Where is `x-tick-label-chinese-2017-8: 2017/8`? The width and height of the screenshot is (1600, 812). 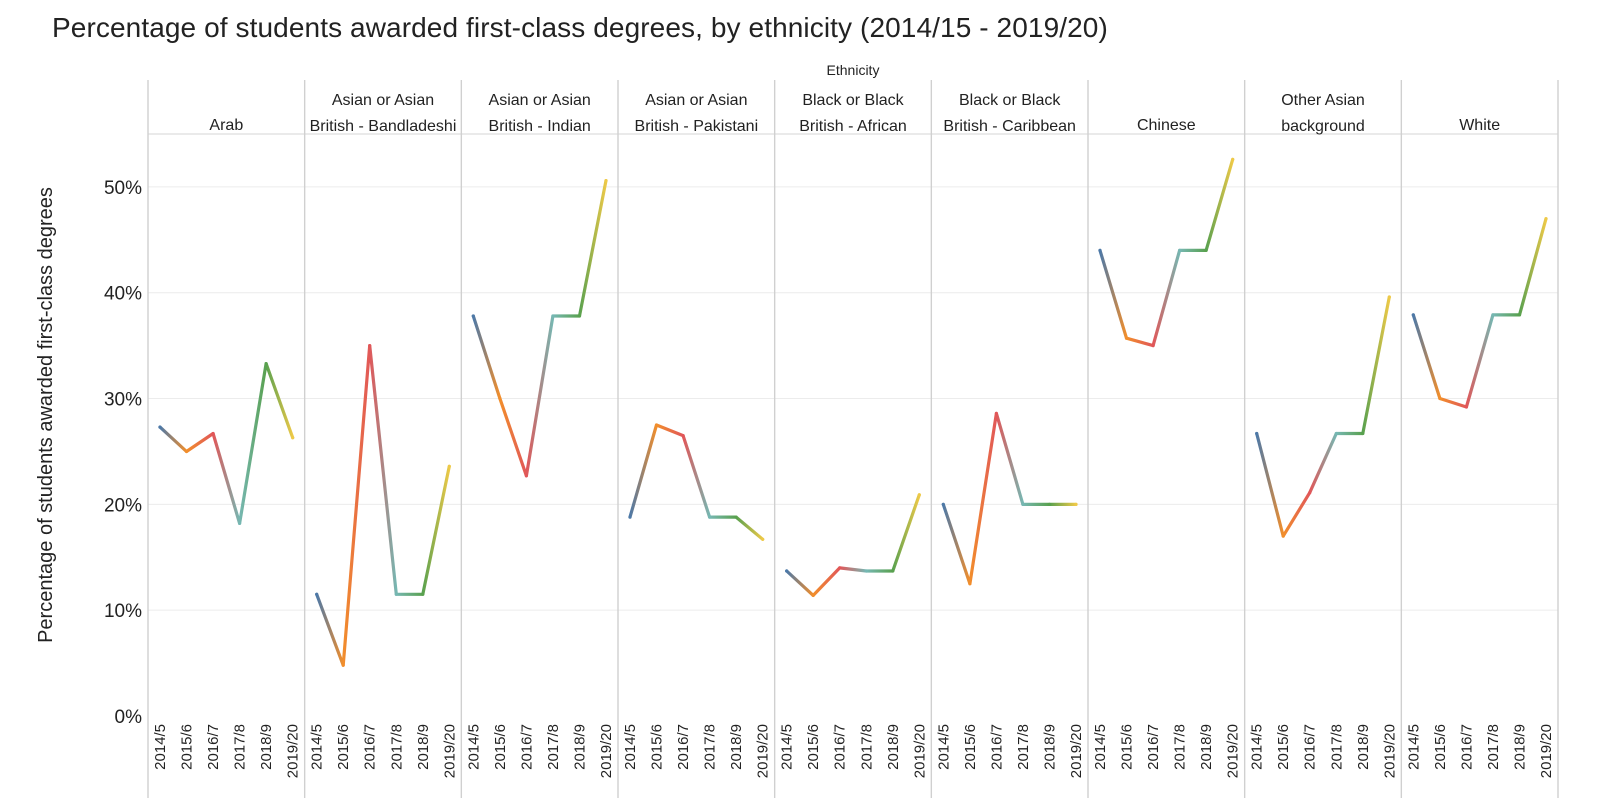 x-tick-label-chinese-2017-8: 2017/8 is located at coordinates (1180, 747).